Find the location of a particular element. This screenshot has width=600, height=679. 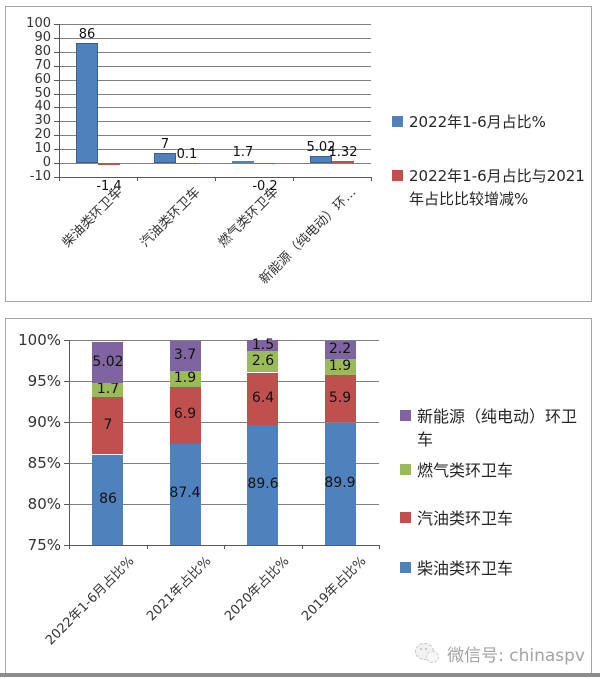

y-axis-label: 30 is located at coordinates (42, 120).